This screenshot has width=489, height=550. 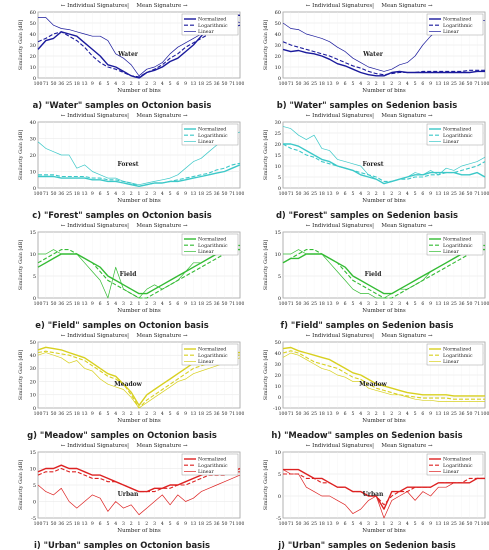 I want to click on y-tick-label: 15, so click(x=33, y=453).